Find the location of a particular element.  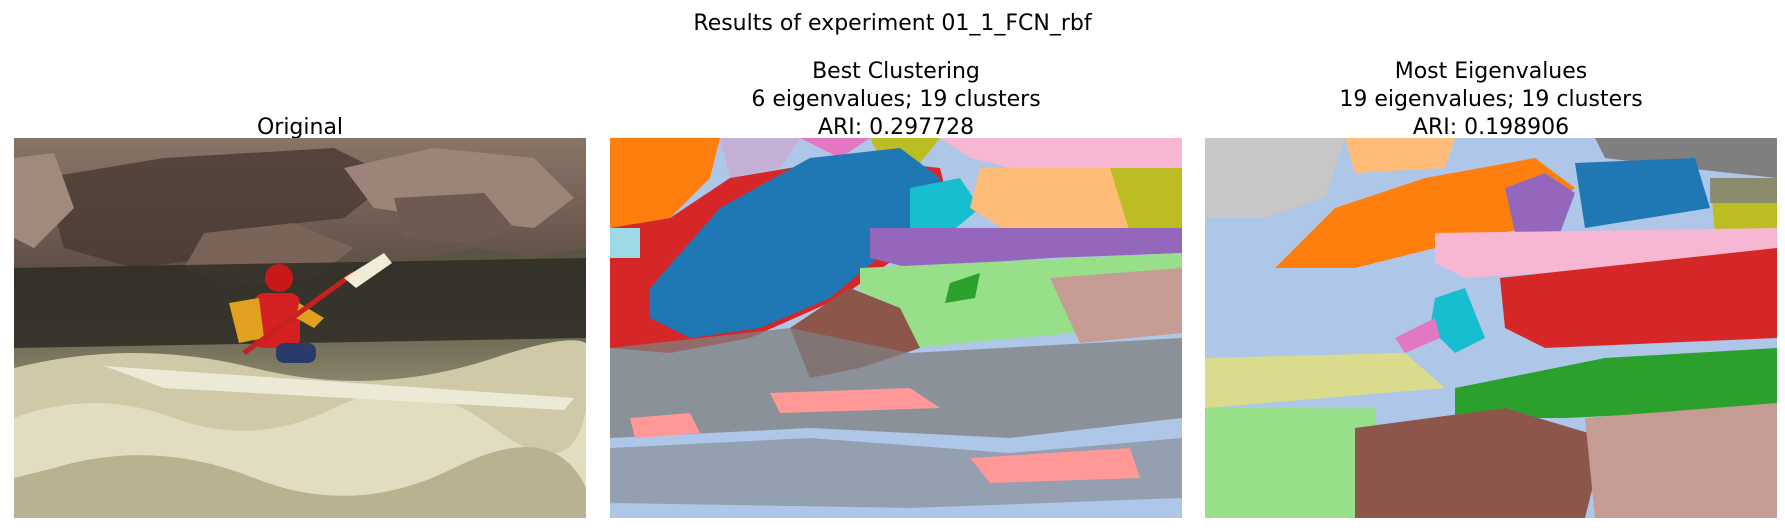

panel-title: Original is located at coordinates (300, 128).